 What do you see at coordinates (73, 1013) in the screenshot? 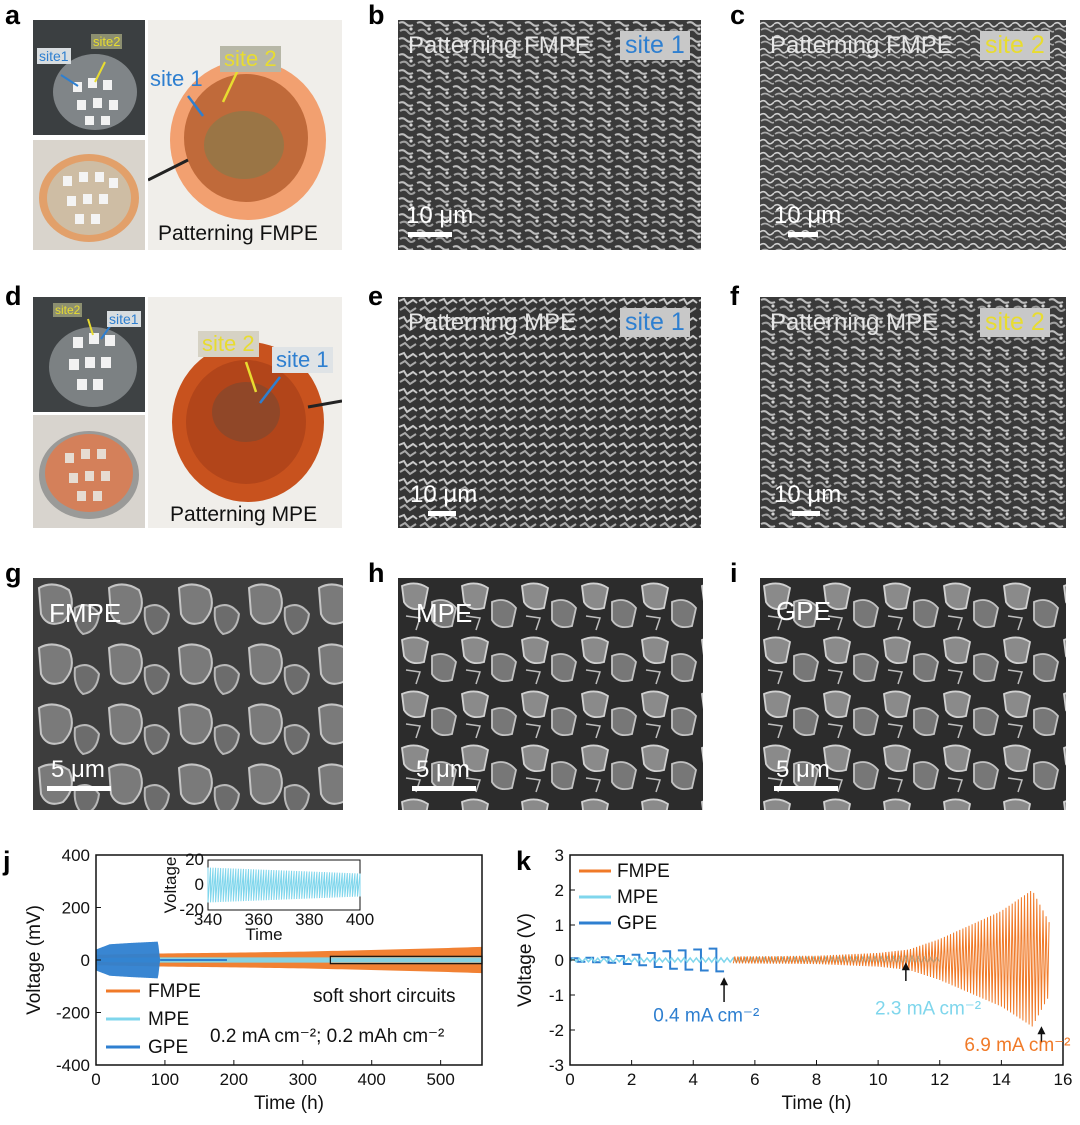
I see `y-tick-label: -200` at bounding box center [73, 1013].